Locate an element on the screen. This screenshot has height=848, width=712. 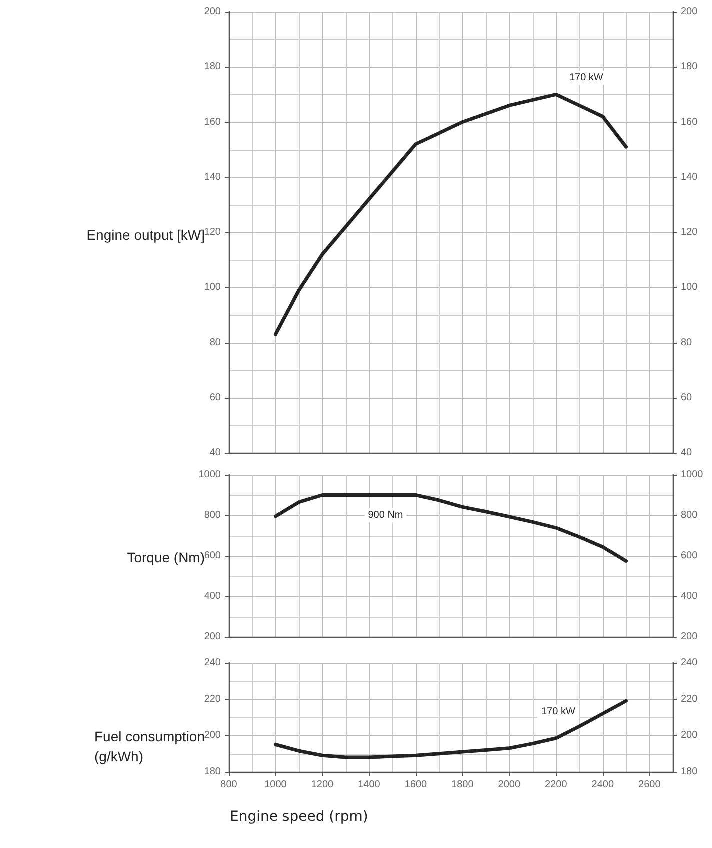
y2-tick-label: 160 is located at coordinates (689, 122).